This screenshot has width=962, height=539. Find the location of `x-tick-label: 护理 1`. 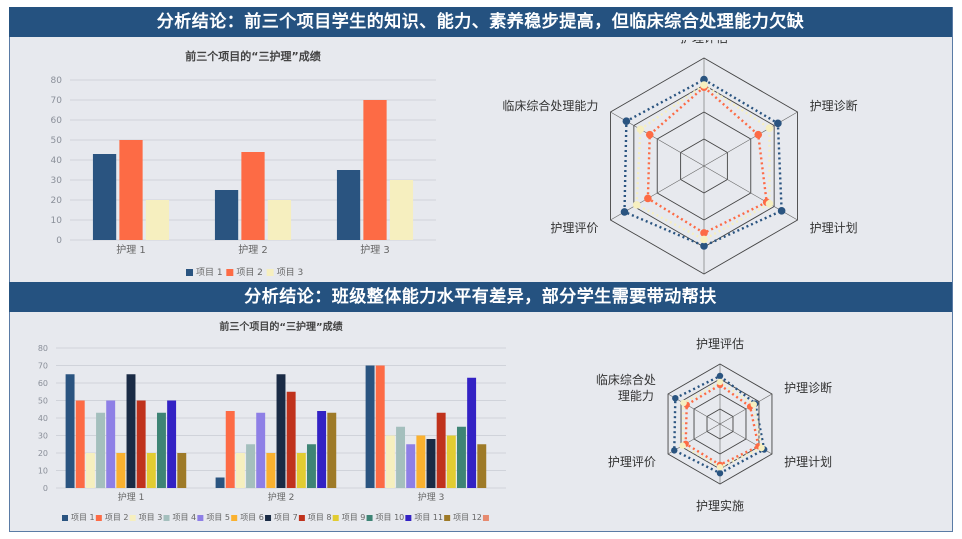

x-tick-label: 护理 1 is located at coordinates (131, 249).